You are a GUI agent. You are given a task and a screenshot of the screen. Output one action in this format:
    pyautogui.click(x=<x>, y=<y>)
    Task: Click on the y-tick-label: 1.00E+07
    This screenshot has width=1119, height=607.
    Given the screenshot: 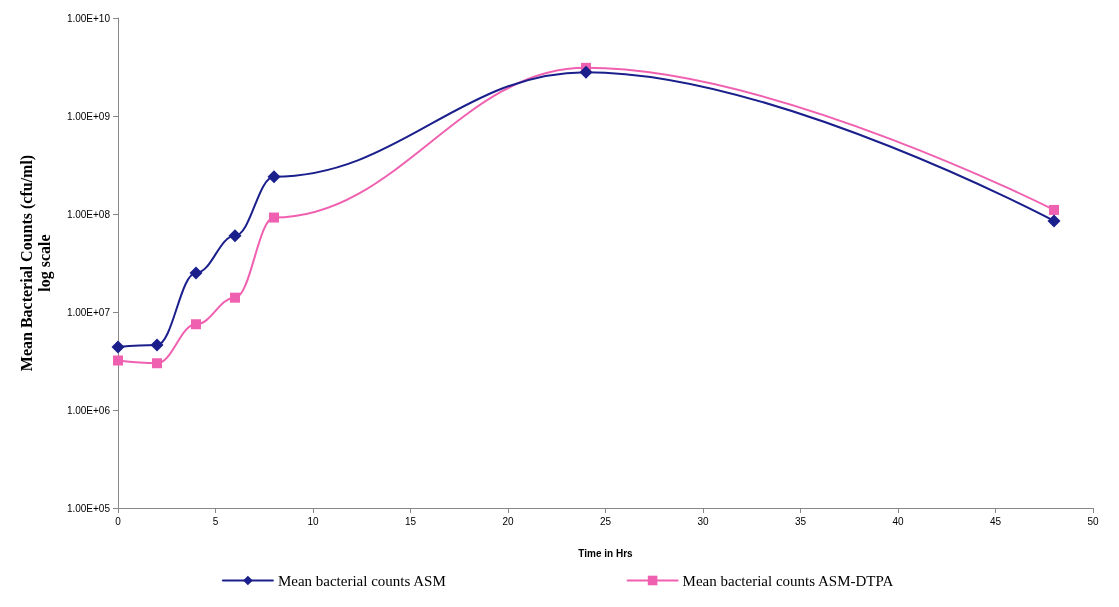 What is the action you would take?
    pyautogui.click(x=88, y=312)
    